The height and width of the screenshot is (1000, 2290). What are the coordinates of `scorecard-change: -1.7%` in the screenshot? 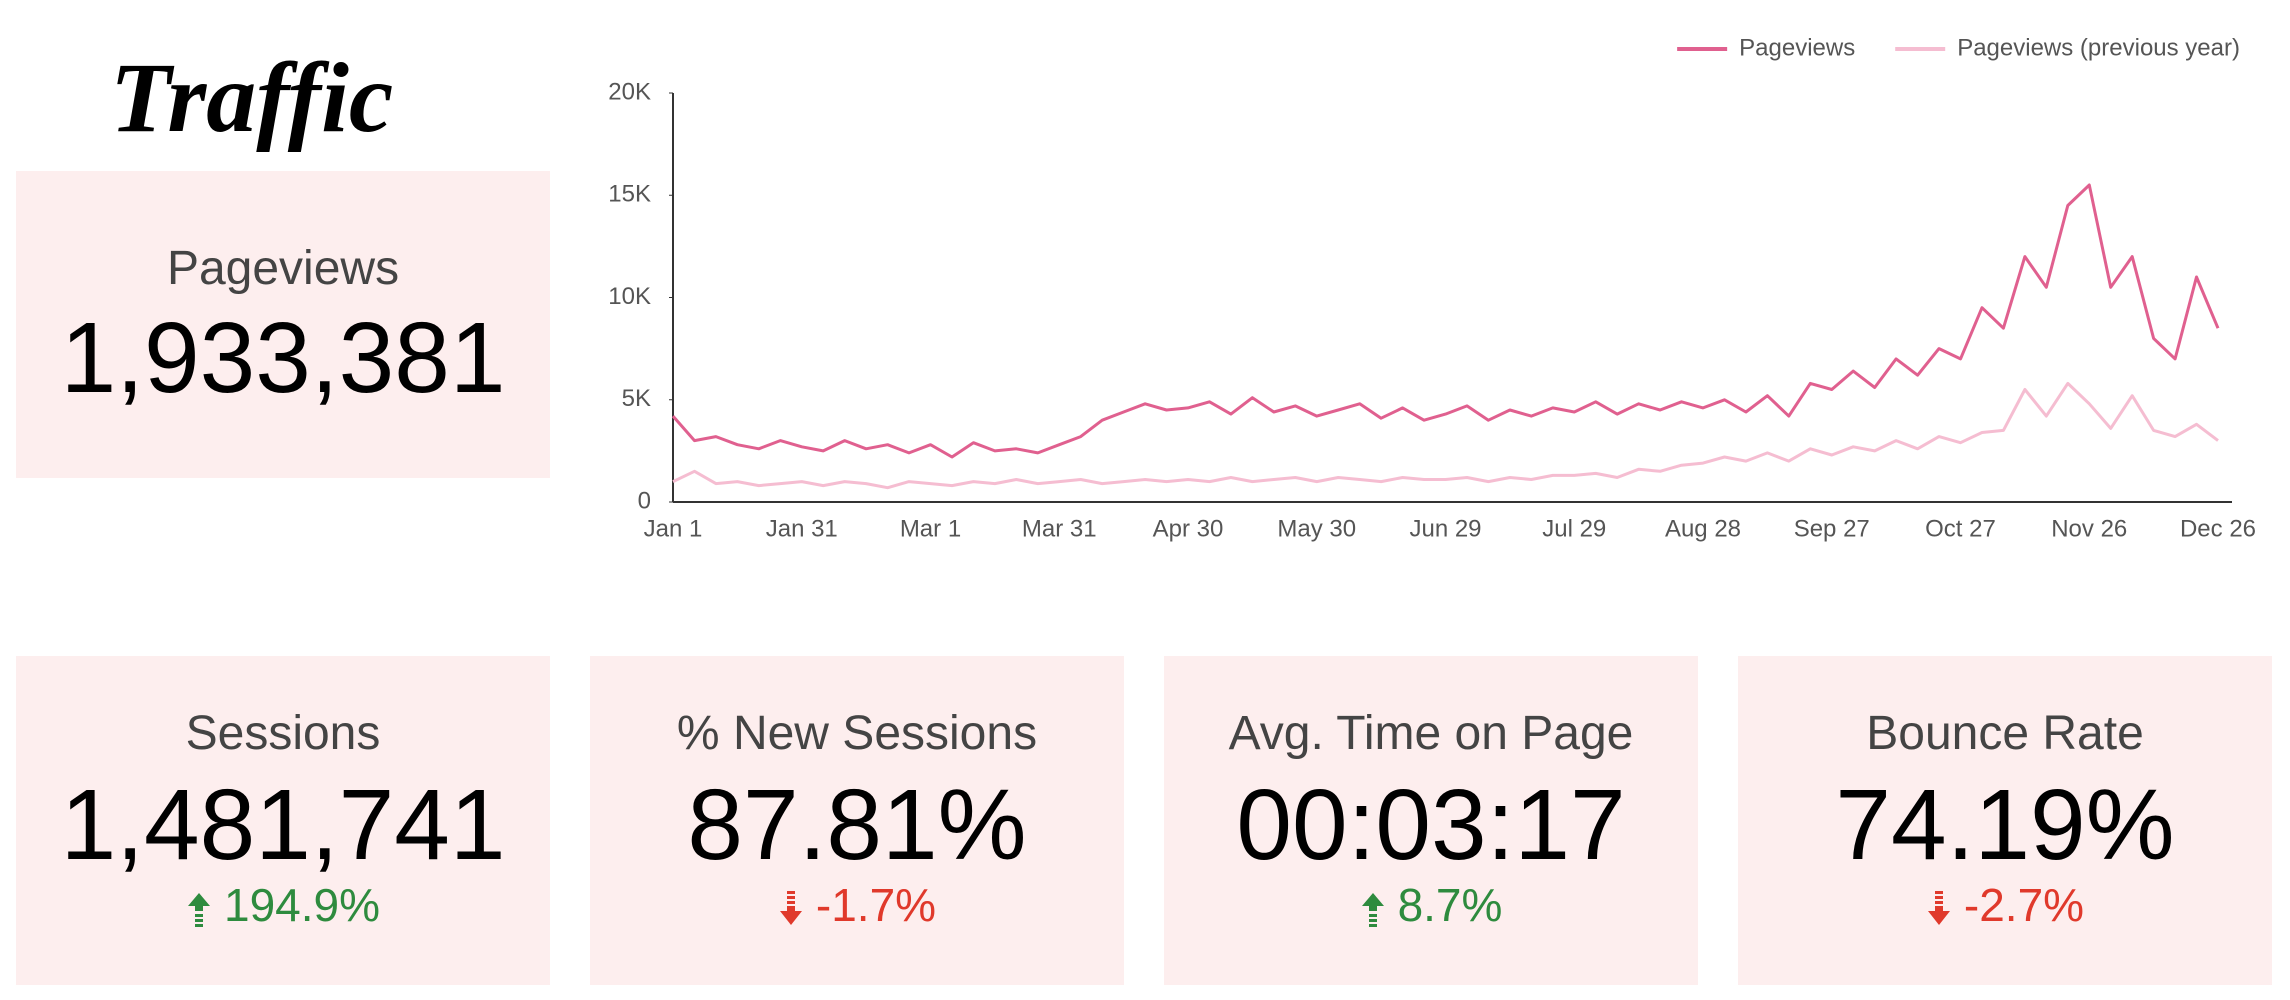 It's located at (857, 905).